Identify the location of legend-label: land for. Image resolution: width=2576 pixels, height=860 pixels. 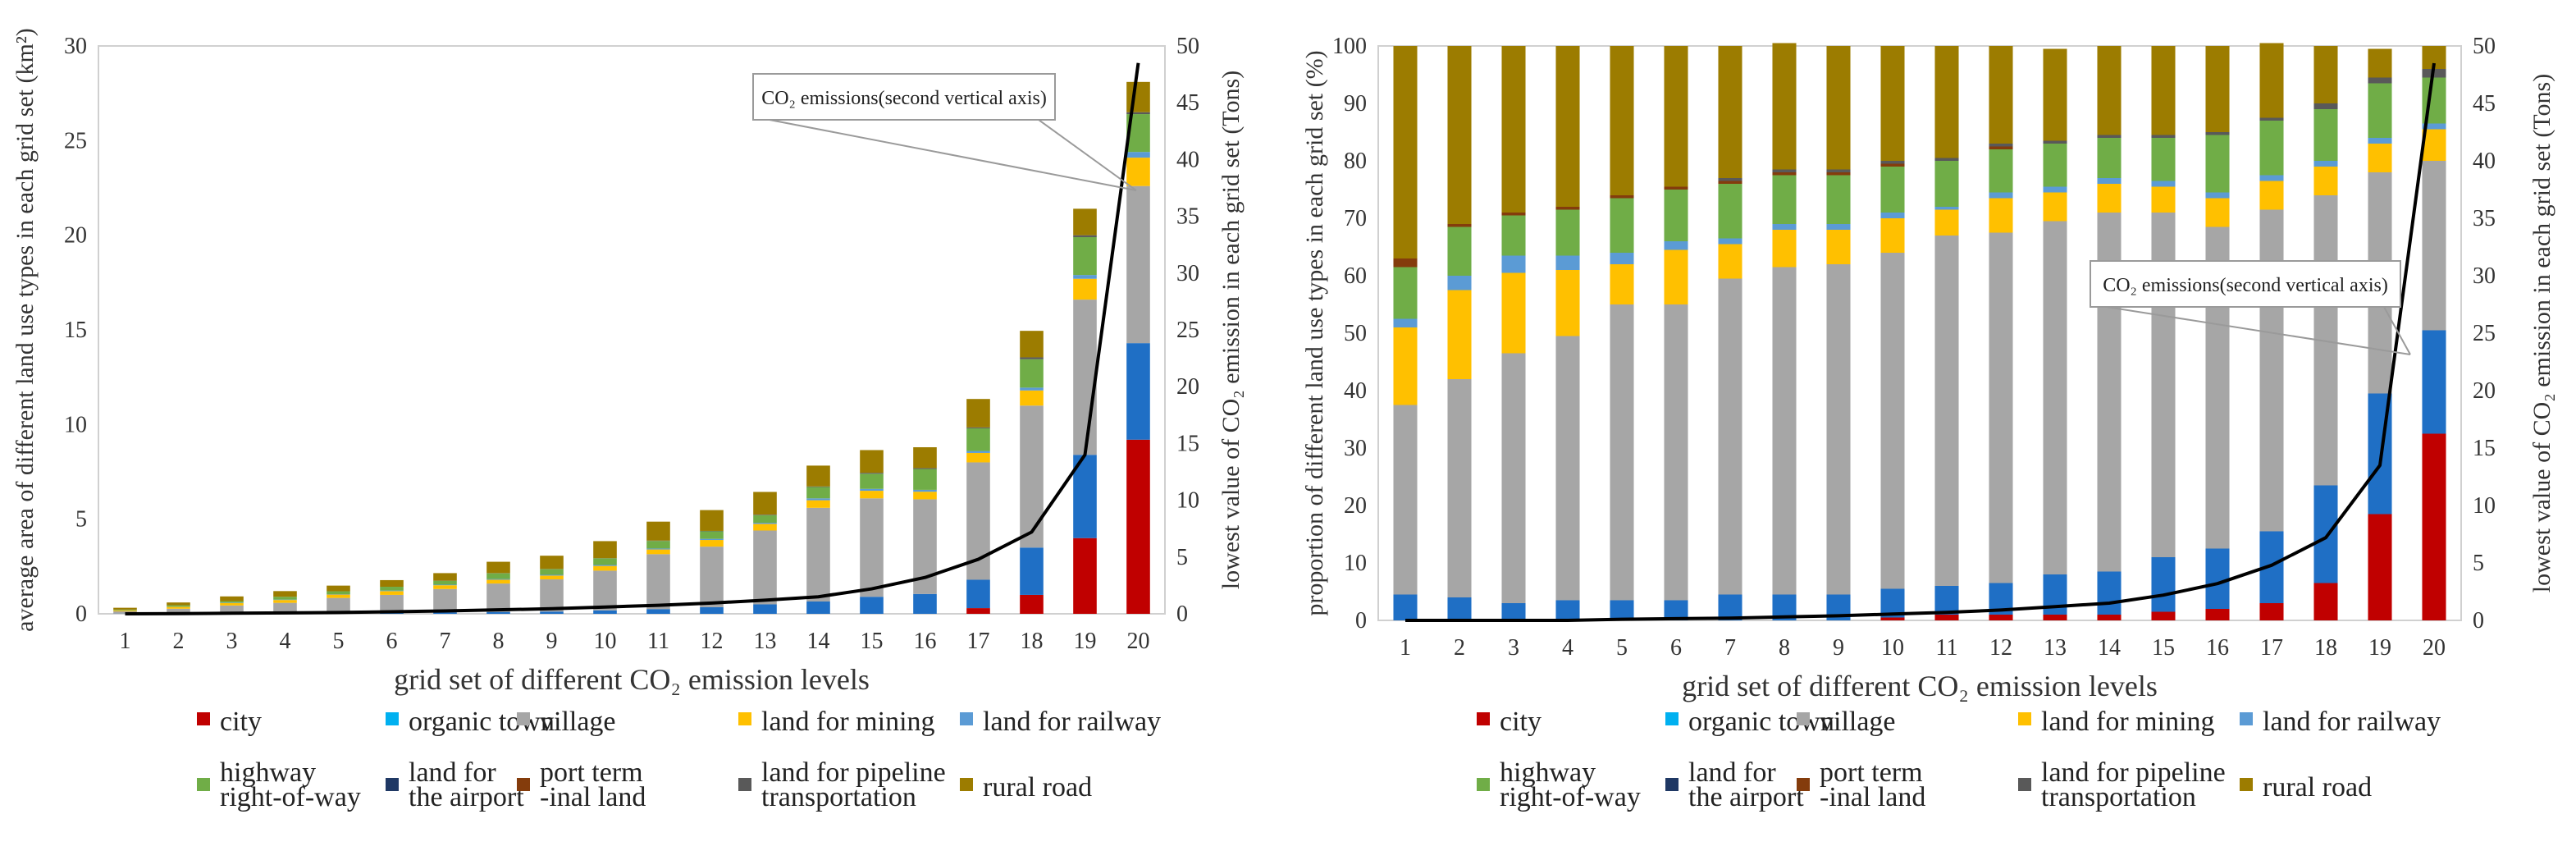
(1732, 772).